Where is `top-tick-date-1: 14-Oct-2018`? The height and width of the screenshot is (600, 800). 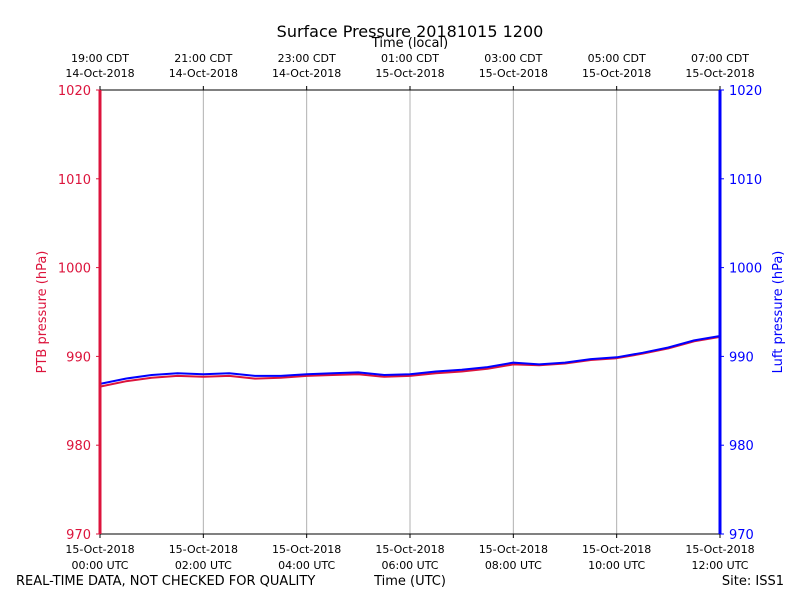
top-tick-date-1: 14-Oct-2018 is located at coordinates (203, 73).